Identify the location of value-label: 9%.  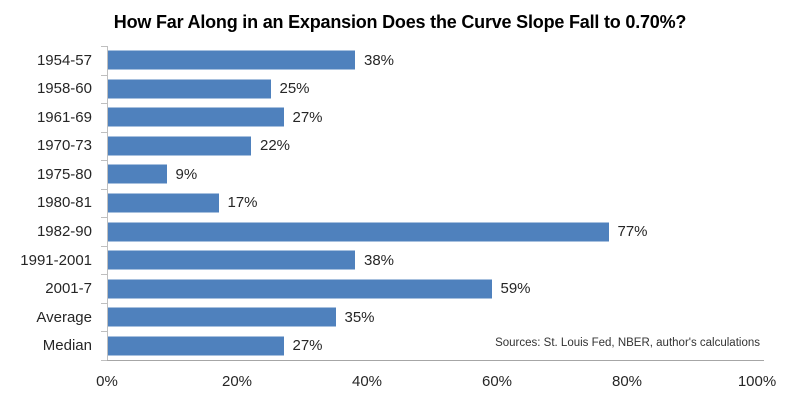
(186, 174).